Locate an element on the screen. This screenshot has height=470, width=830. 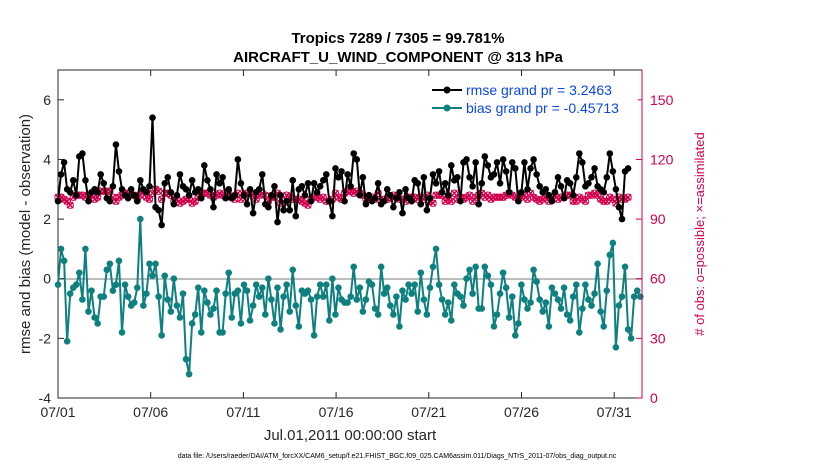
y-axis-right: 0 30 60 90 120 150 is located at coordinates (655, 249).